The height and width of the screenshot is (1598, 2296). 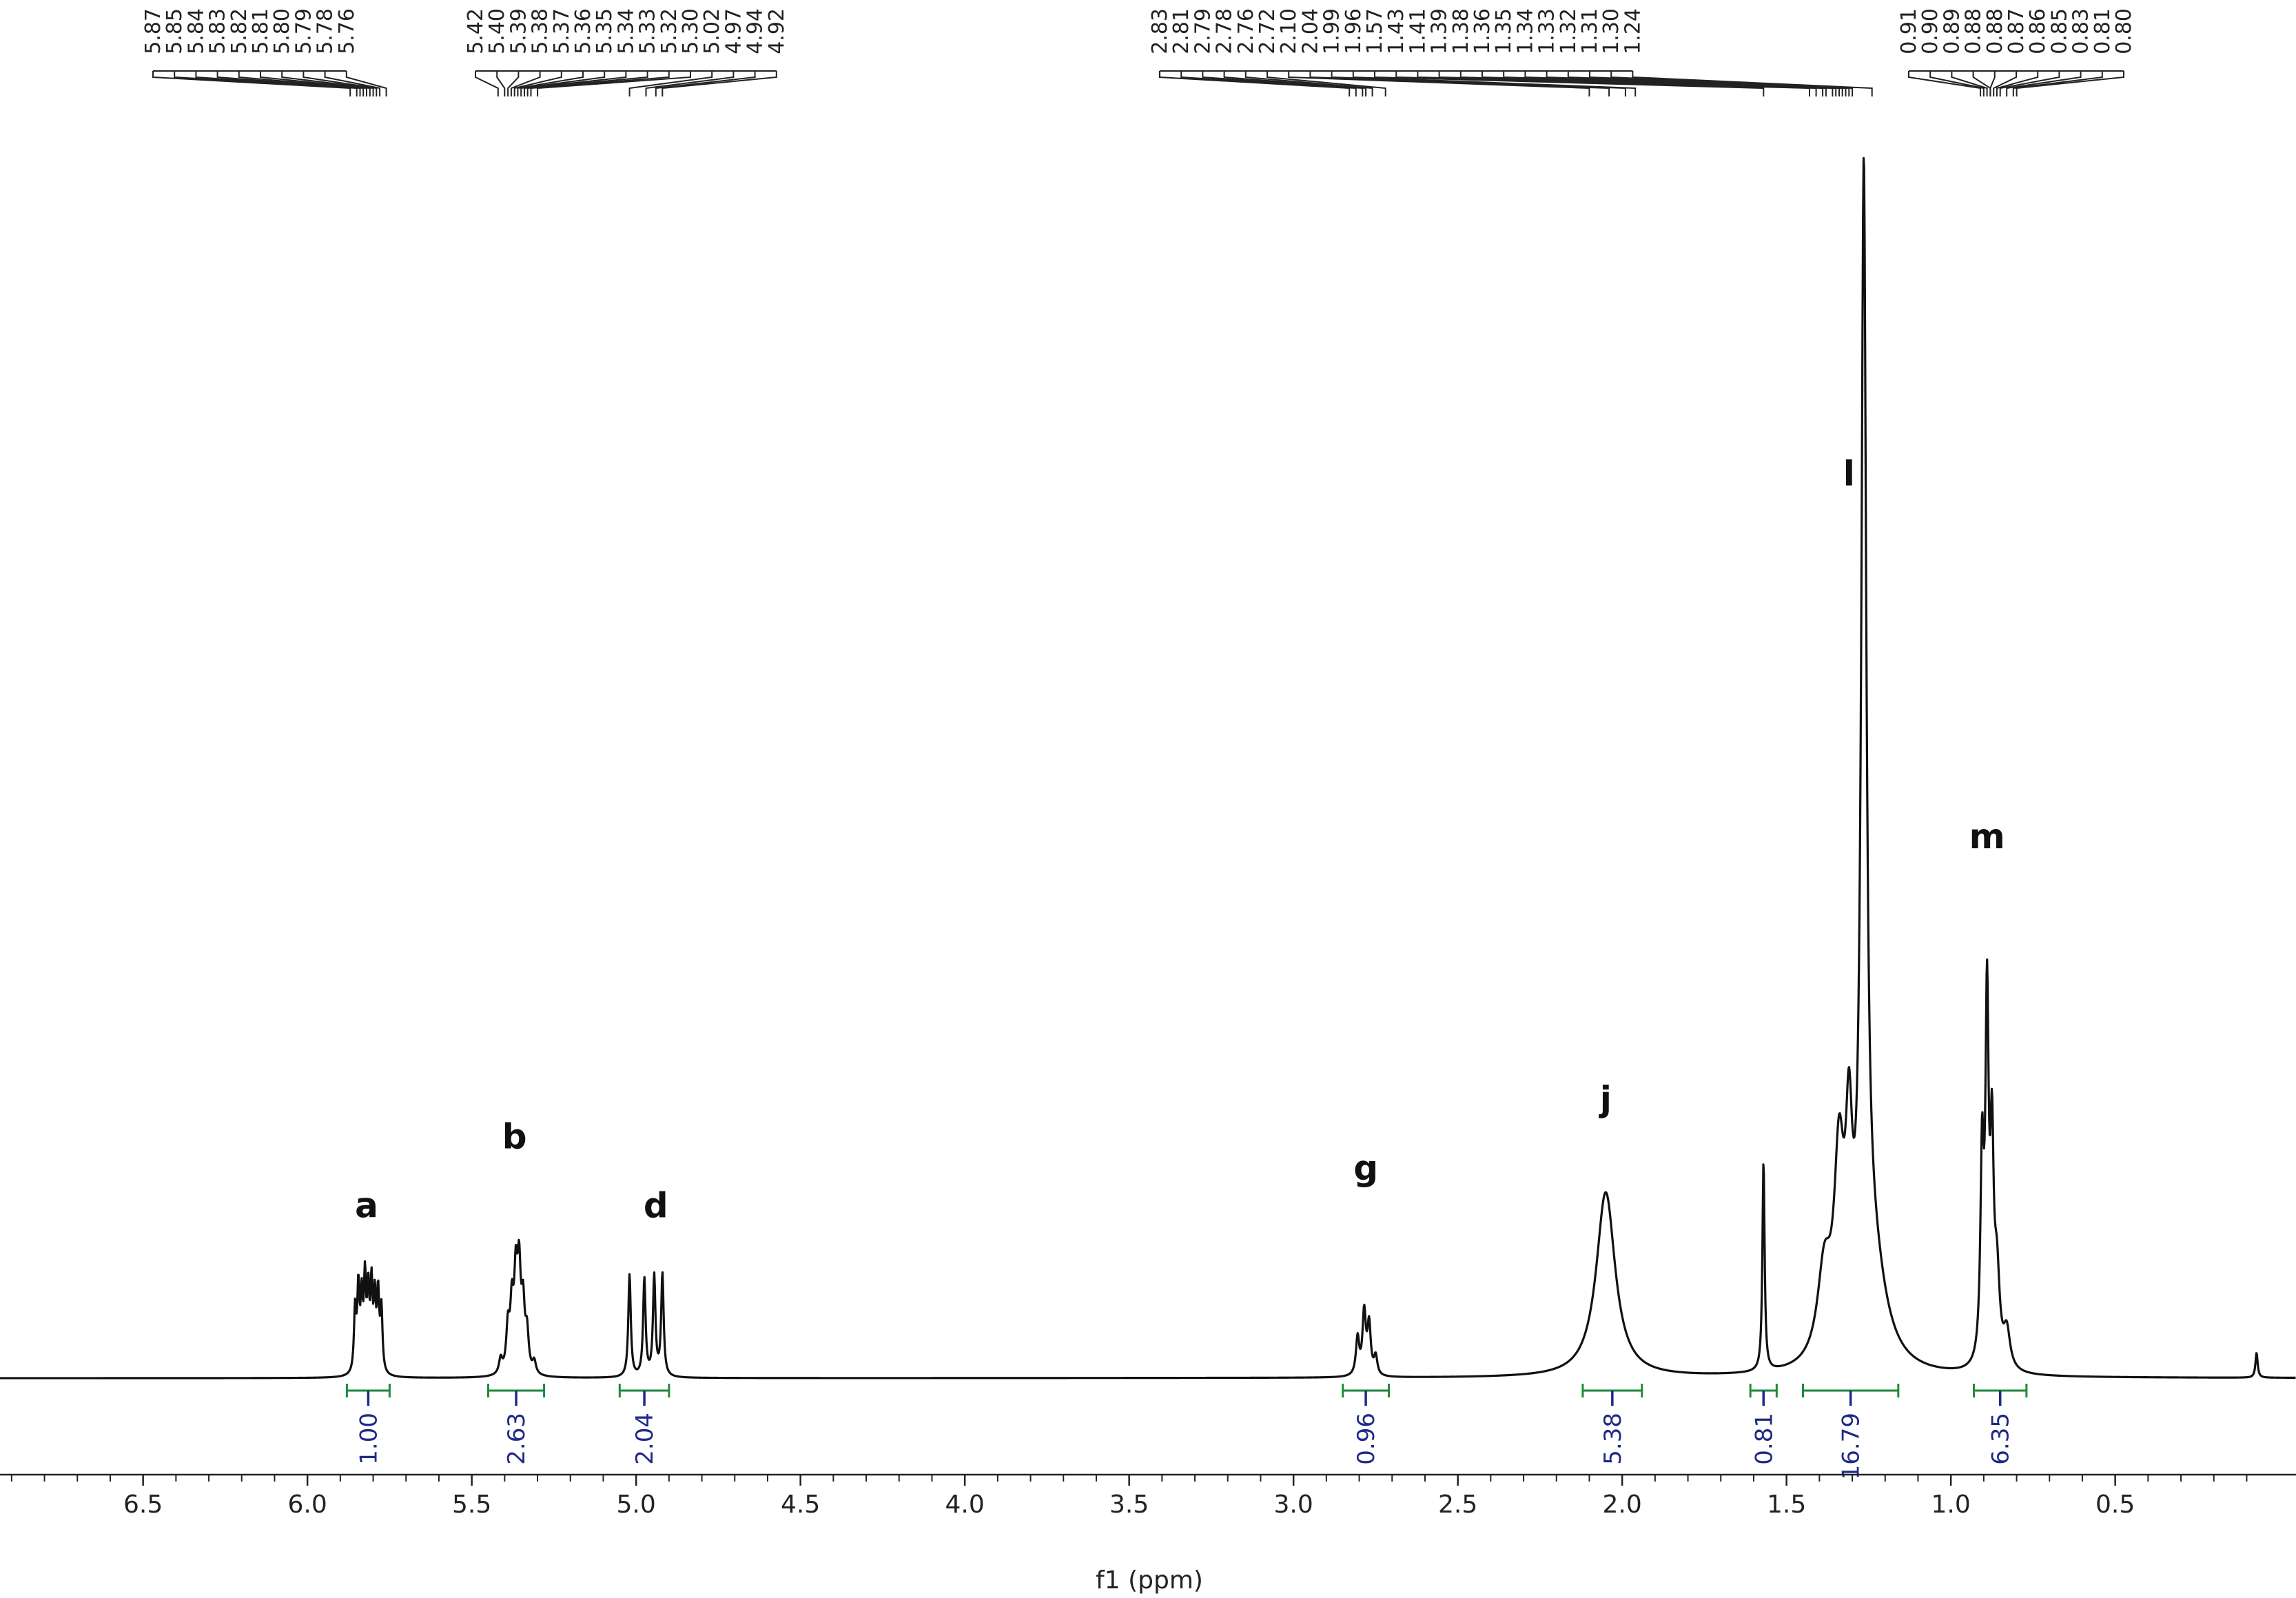 What do you see at coordinates (1354, 31) in the screenshot?
I see `peak-label: 1.96` at bounding box center [1354, 31].